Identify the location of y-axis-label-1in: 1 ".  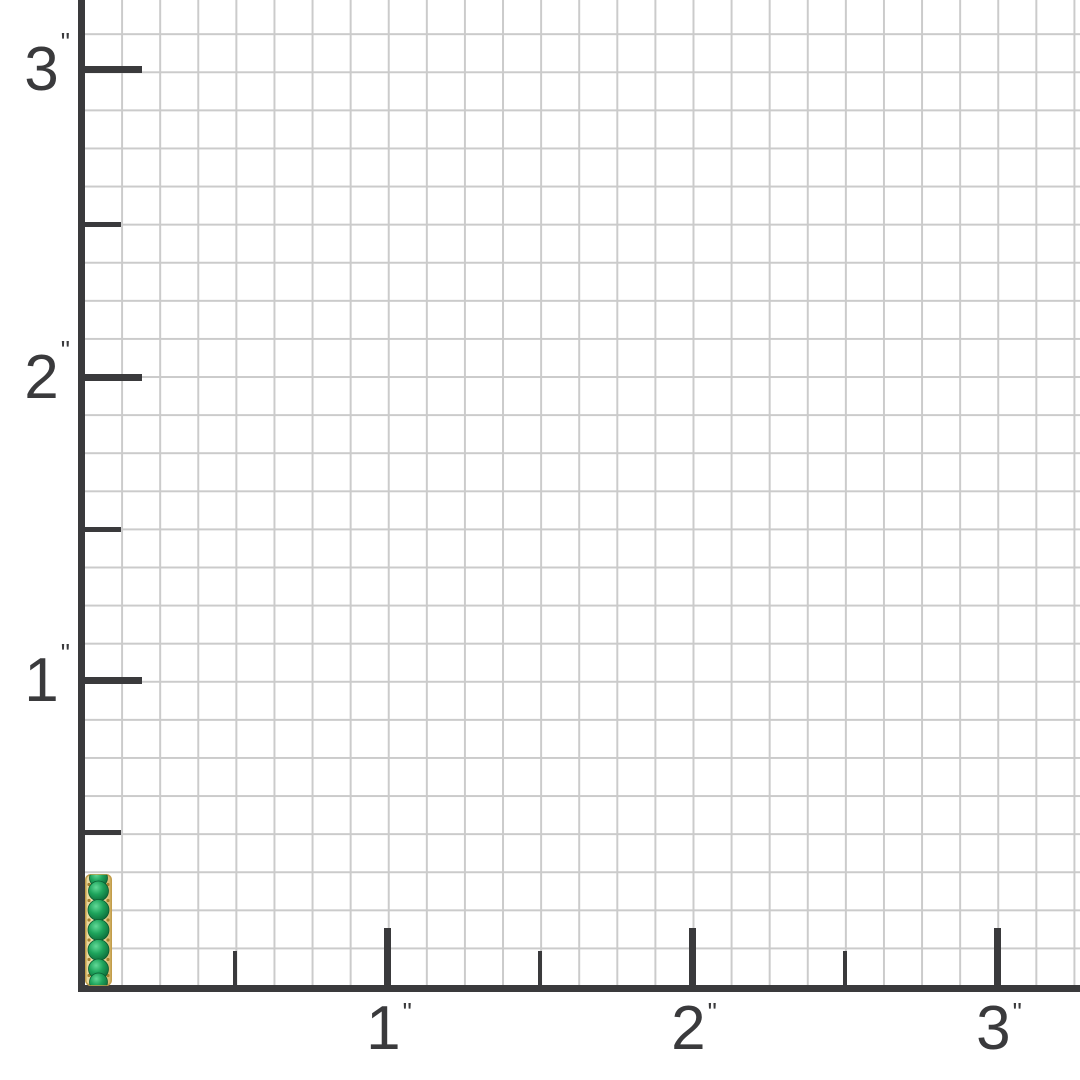
(35, 678).